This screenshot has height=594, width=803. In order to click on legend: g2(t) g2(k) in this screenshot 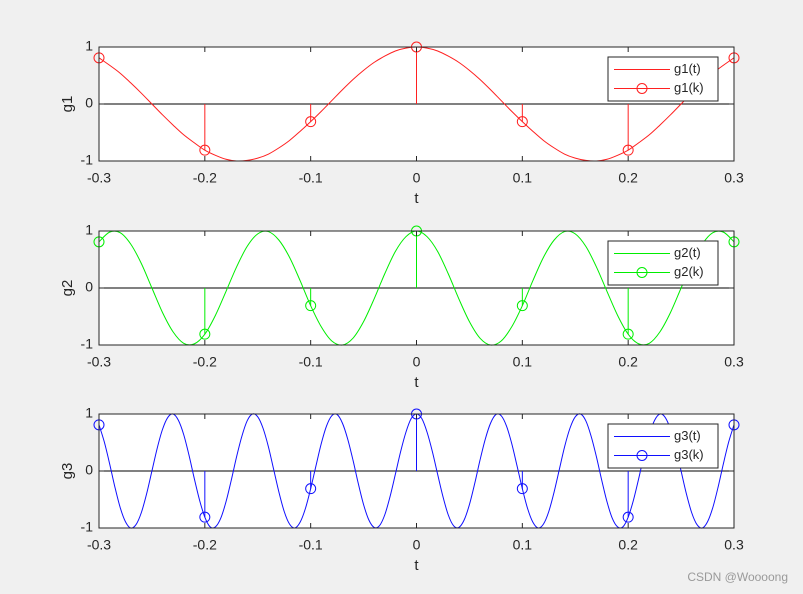, I will do `click(663, 263)`.